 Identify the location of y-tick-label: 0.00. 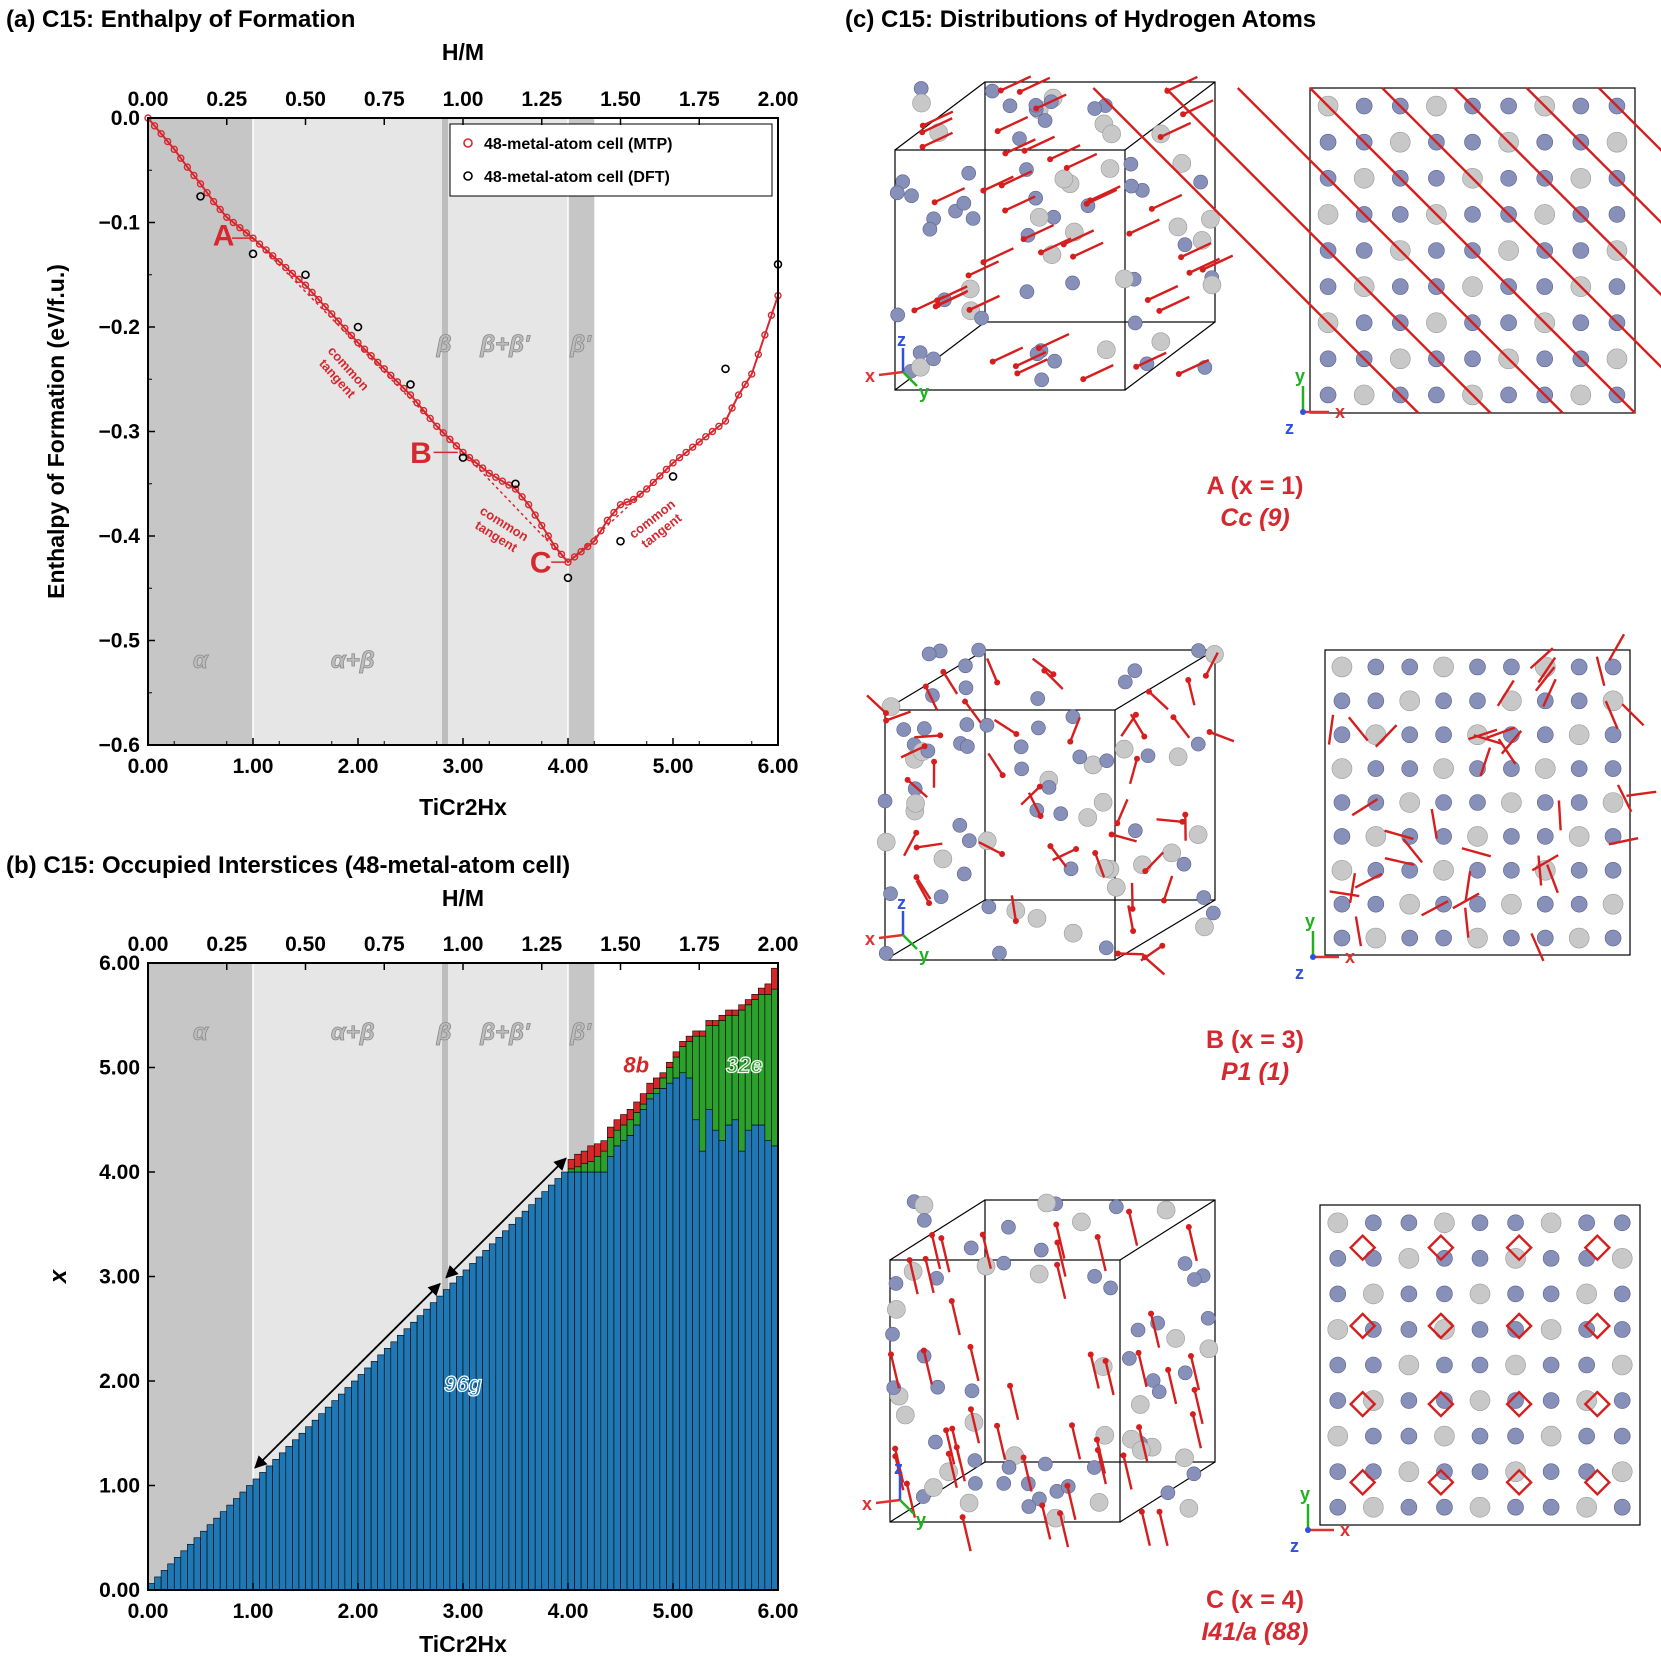
(119, 1590).